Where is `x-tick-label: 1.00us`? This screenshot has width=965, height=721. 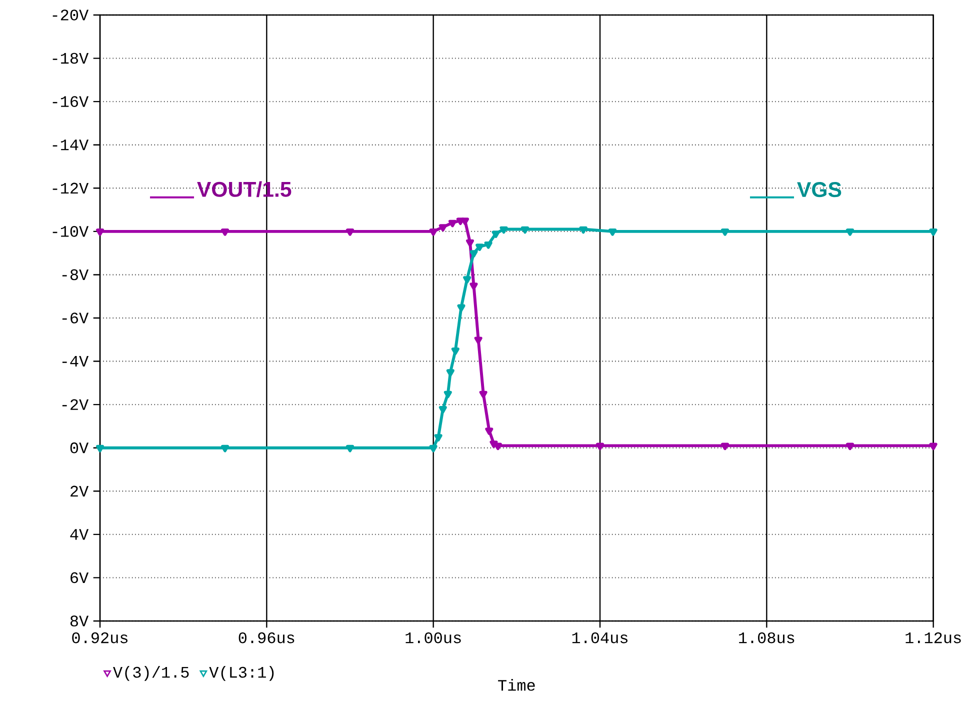 x-tick-label: 1.00us is located at coordinates (433, 638).